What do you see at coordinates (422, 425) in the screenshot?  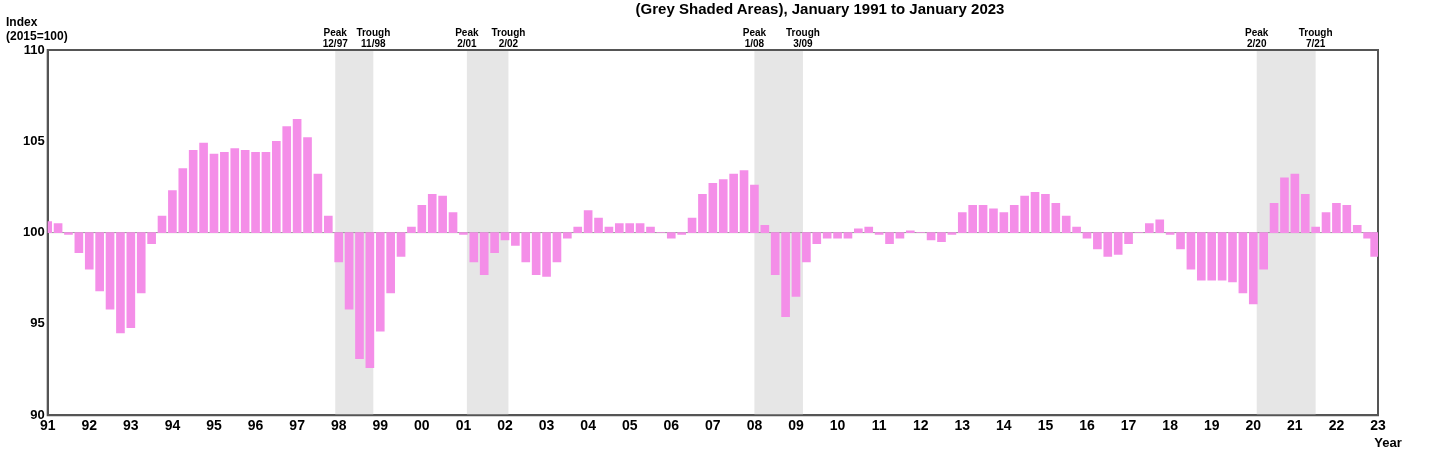 I see `x-tick-label: 00` at bounding box center [422, 425].